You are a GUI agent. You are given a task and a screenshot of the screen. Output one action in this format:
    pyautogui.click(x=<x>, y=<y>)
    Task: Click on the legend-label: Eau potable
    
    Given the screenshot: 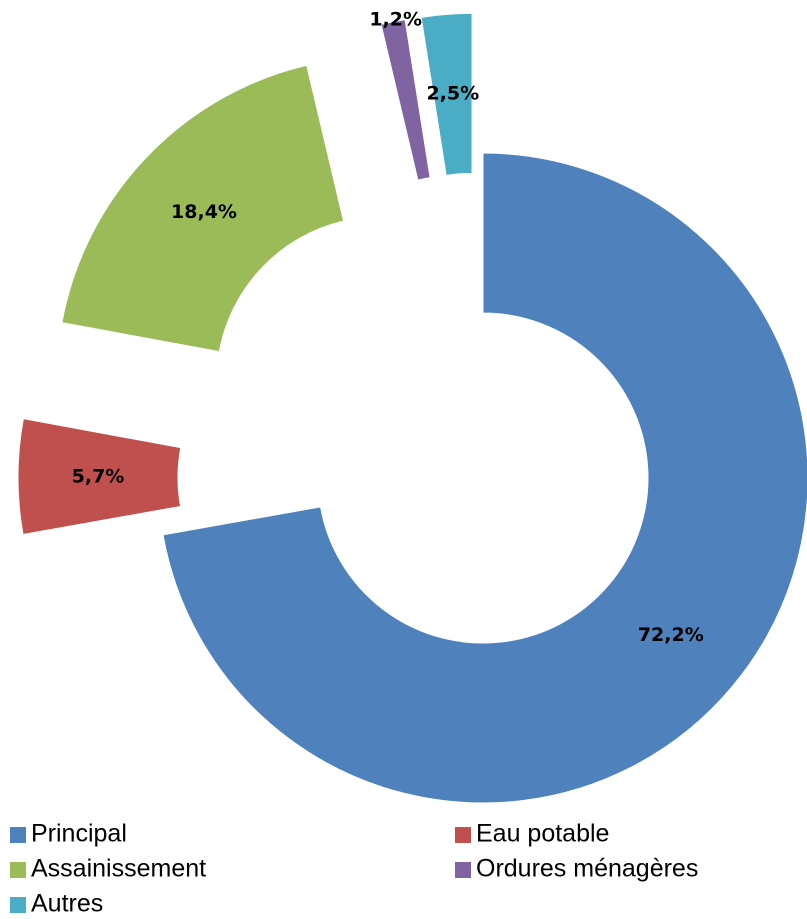 What is the action you would take?
    pyautogui.click(x=542, y=834)
    